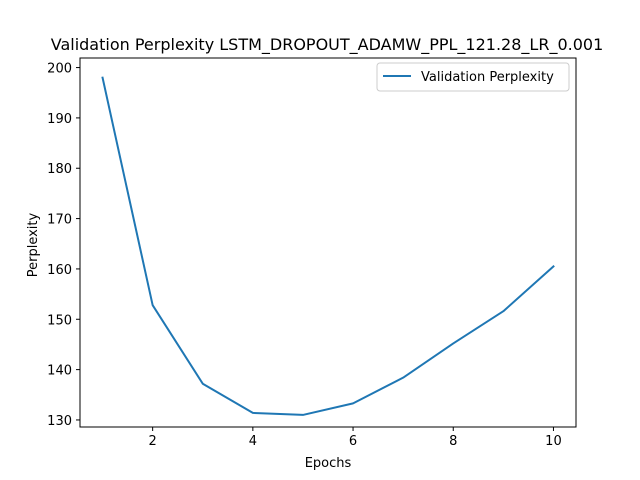 This screenshot has width=640, height=480. Describe the element at coordinates (59, 220) in the screenshot. I see `y-tick-label-170: 170` at that location.